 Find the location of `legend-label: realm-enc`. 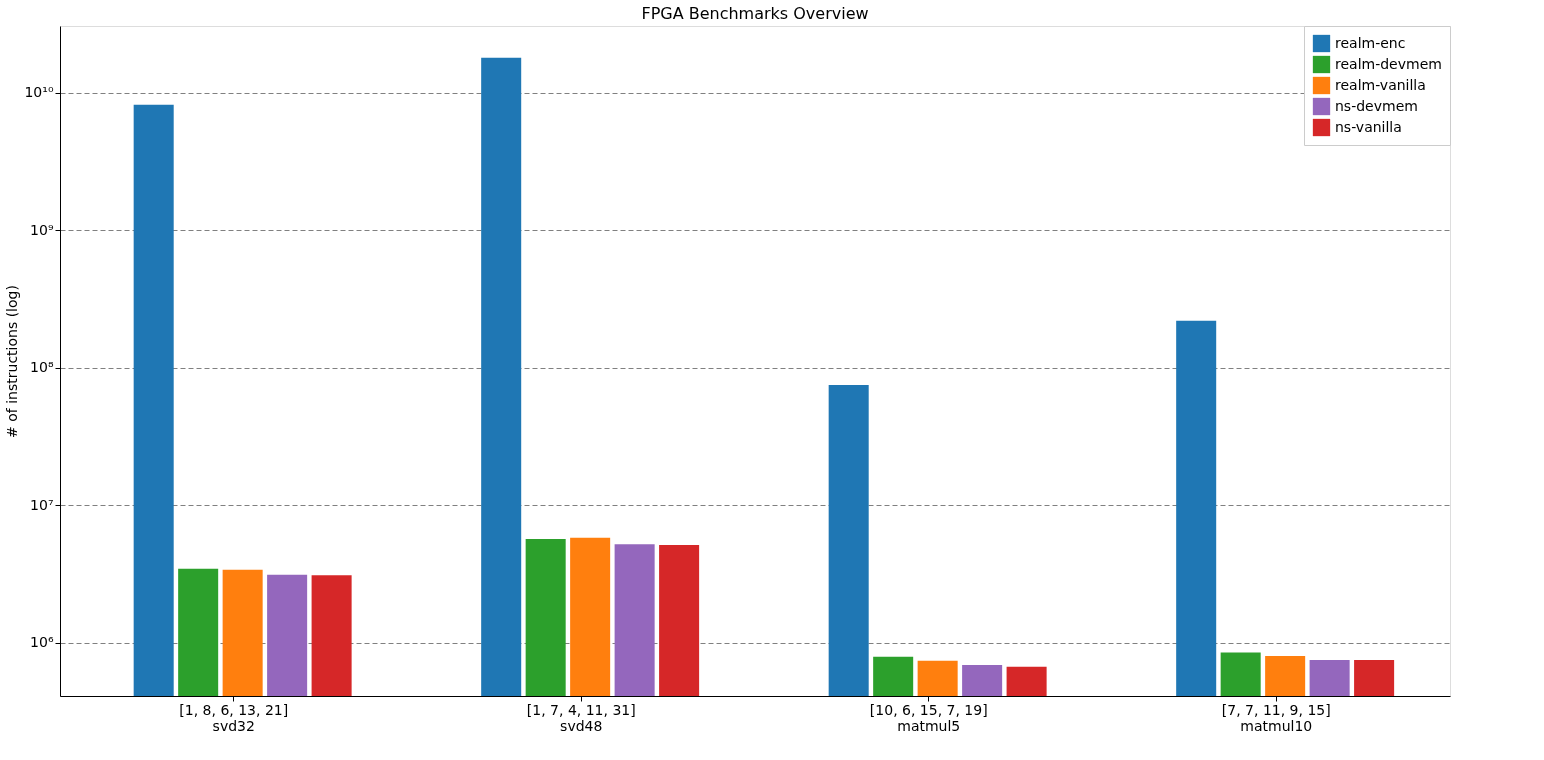

legend-label: realm-enc is located at coordinates (1370, 42).